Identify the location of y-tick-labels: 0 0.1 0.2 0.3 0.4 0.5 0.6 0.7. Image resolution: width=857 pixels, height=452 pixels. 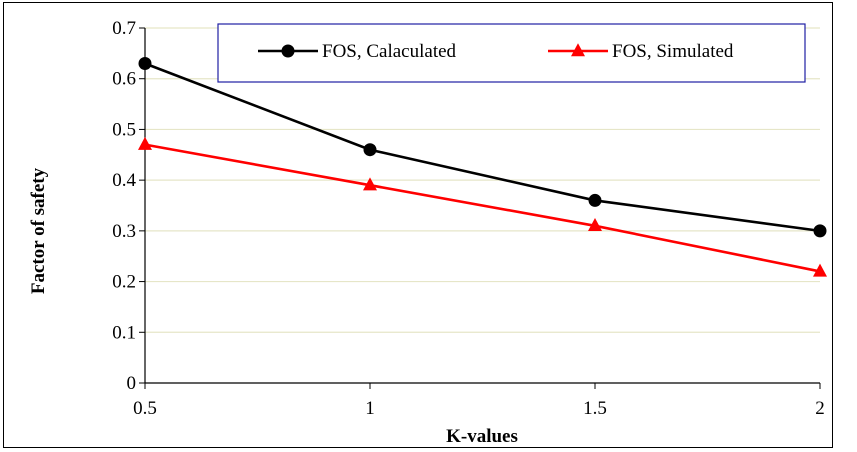
(124, 206).